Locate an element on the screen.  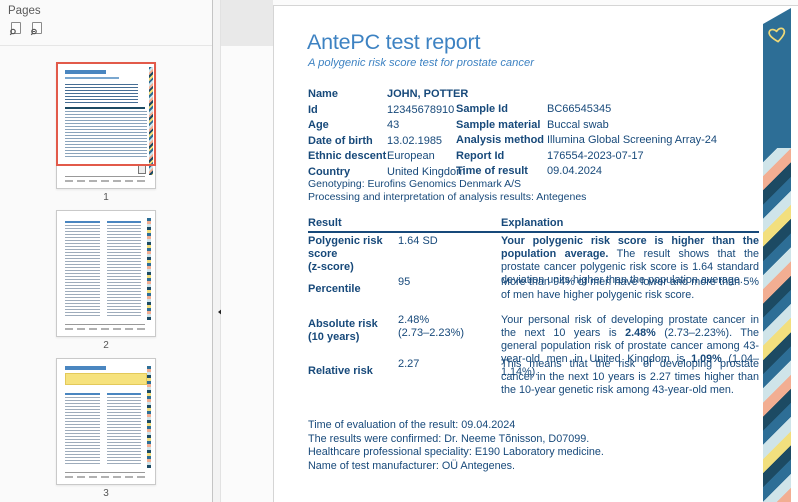
patient-field-value: JOHN, POTTER is located at coordinates (428, 94).